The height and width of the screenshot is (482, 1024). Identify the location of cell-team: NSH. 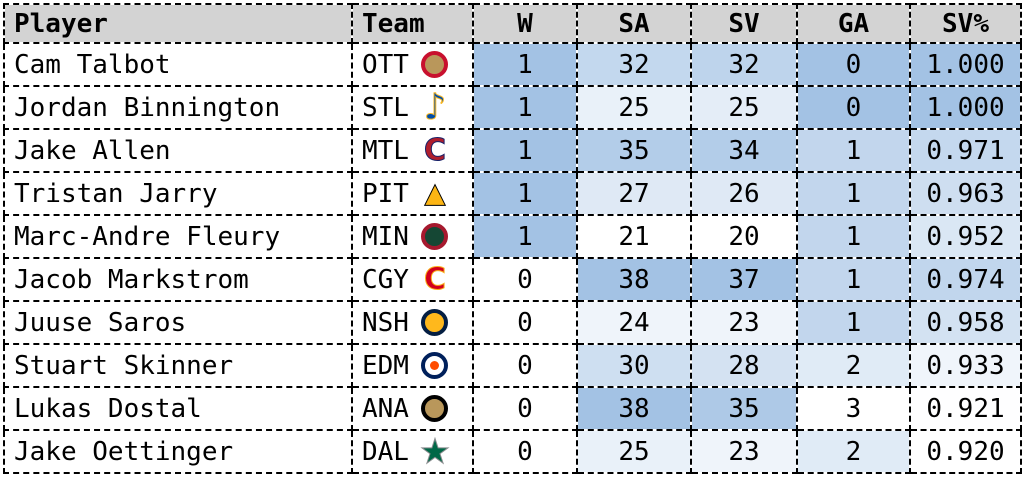
(412, 322).